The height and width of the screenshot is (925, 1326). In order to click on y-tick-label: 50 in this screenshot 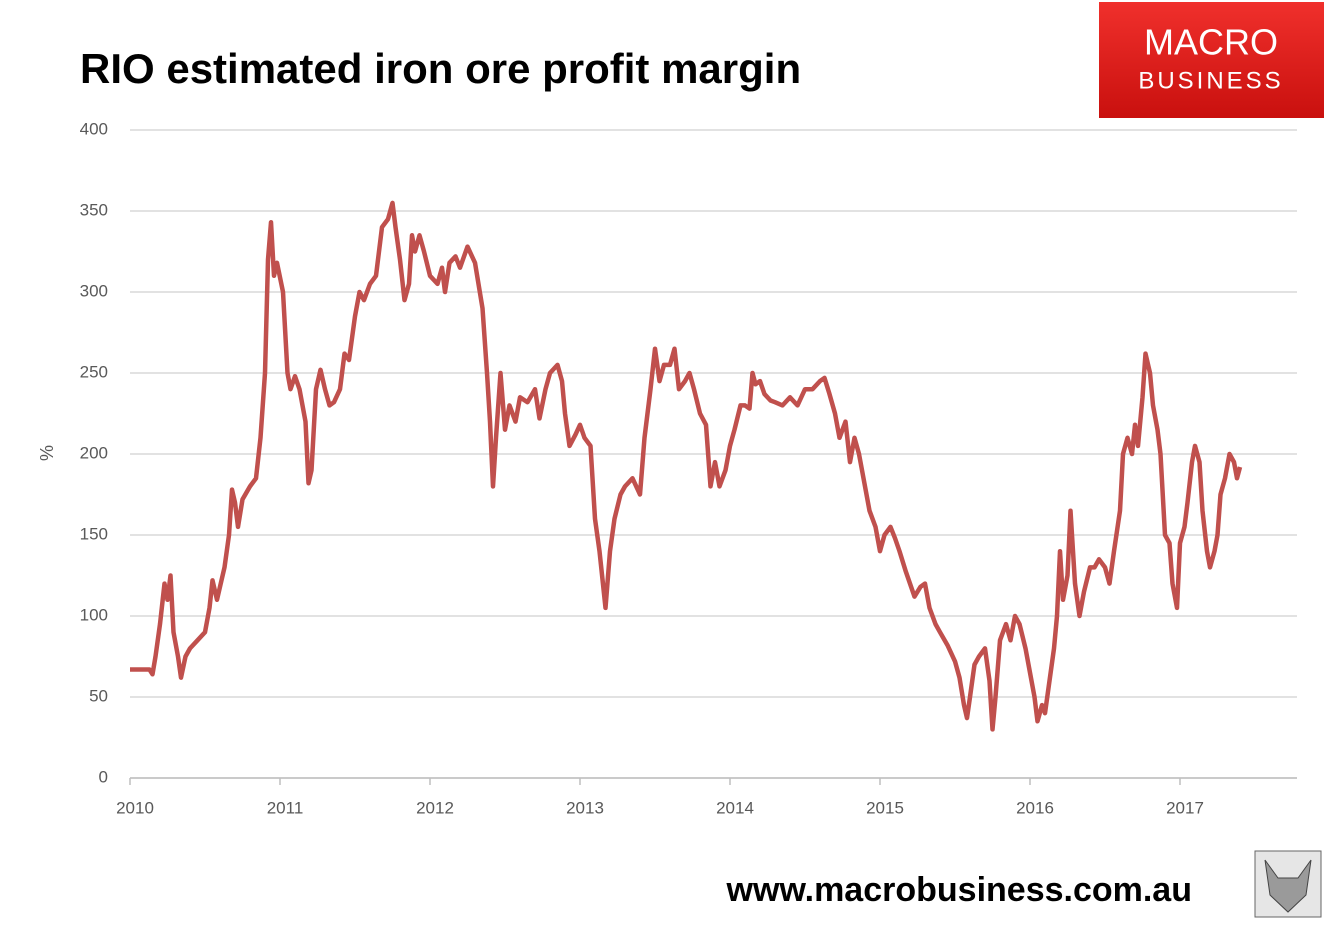, I will do `click(98, 695)`.